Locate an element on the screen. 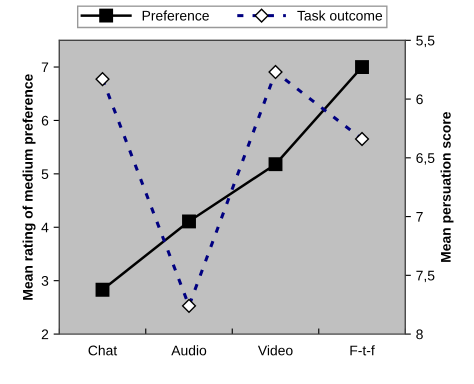 The height and width of the screenshot is (384, 474). legend-label: Task outcome is located at coordinates (339, 15).